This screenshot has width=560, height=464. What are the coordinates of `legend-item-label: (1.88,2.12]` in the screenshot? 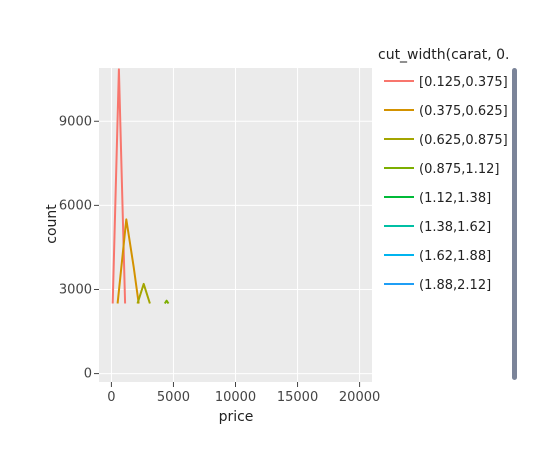 It's located at (455, 285).